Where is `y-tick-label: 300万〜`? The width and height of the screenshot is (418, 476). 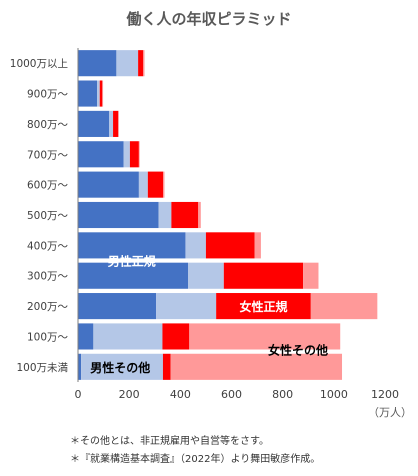 y-tick-label: 300万〜 is located at coordinates (48, 277).